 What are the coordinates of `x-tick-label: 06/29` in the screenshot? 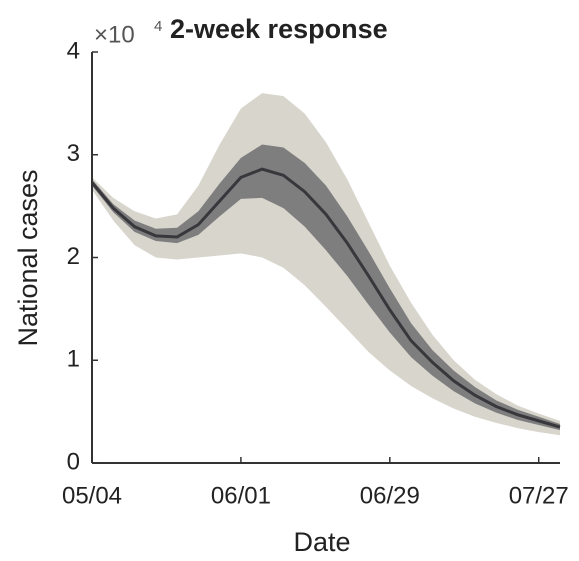 It's located at (390, 495).